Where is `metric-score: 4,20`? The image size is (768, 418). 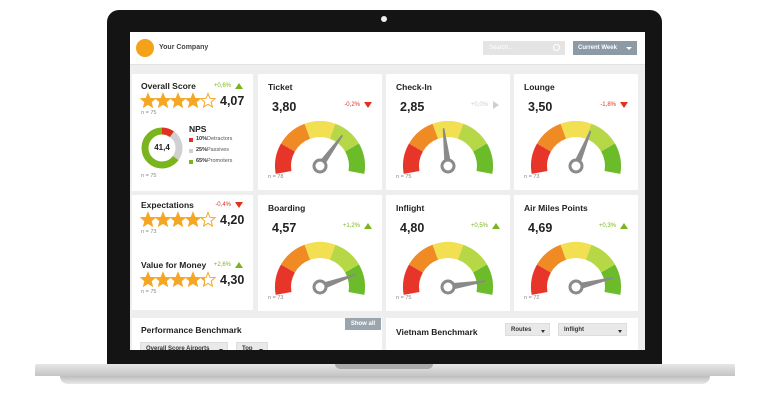
metric-score: 4,20 is located at coordinates (232, 220).